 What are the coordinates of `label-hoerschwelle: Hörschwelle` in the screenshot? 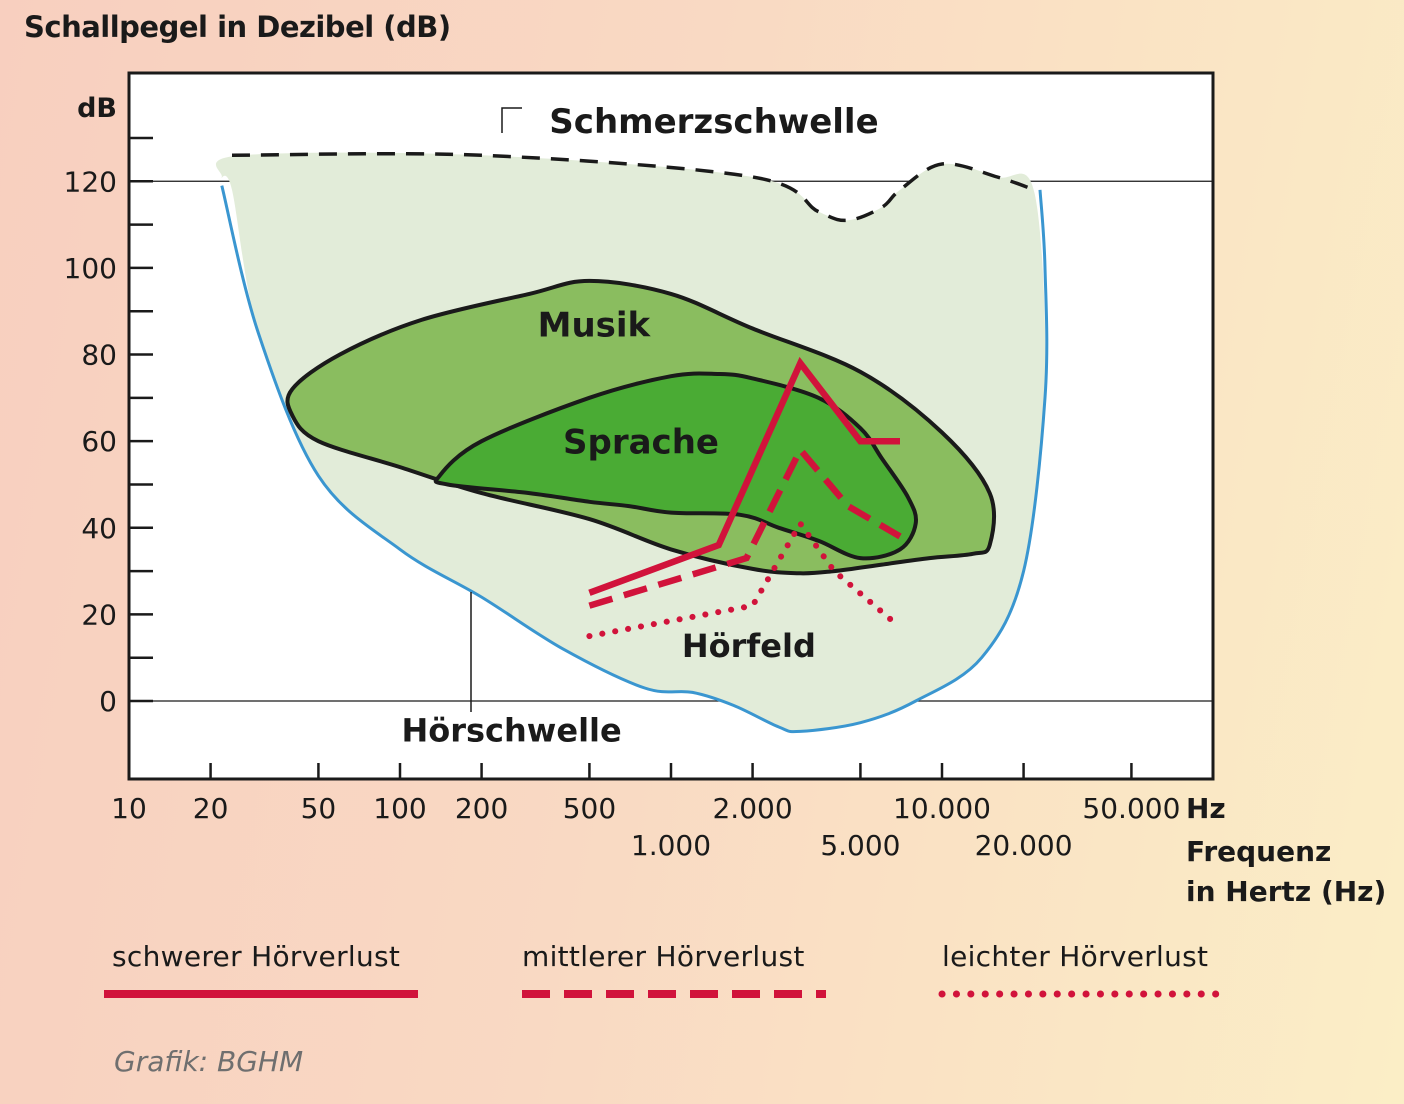 It's located at (511, 730).